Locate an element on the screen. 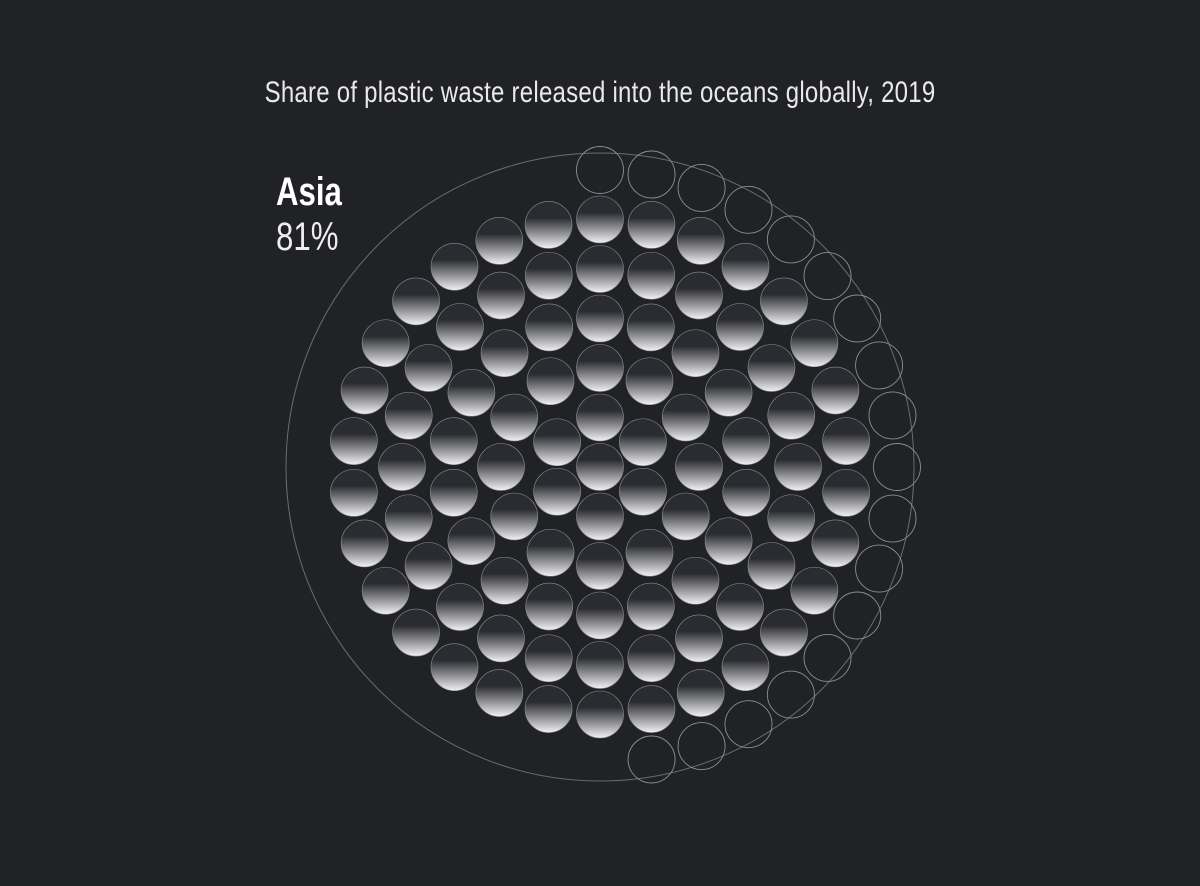  legend: Asia 81% is located at coordinates (346, 213).